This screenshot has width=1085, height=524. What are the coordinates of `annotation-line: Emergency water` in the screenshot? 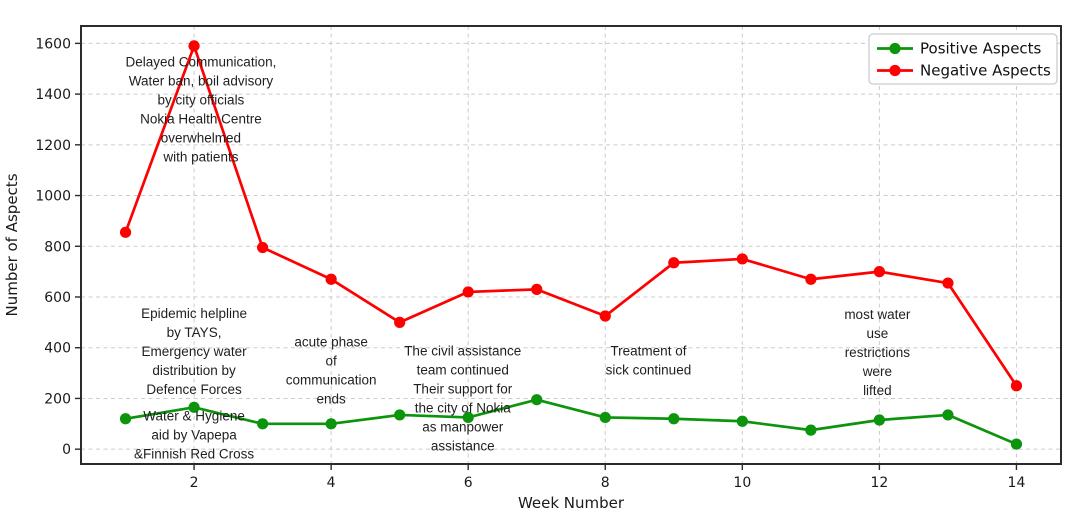 It's located at (195, 351).